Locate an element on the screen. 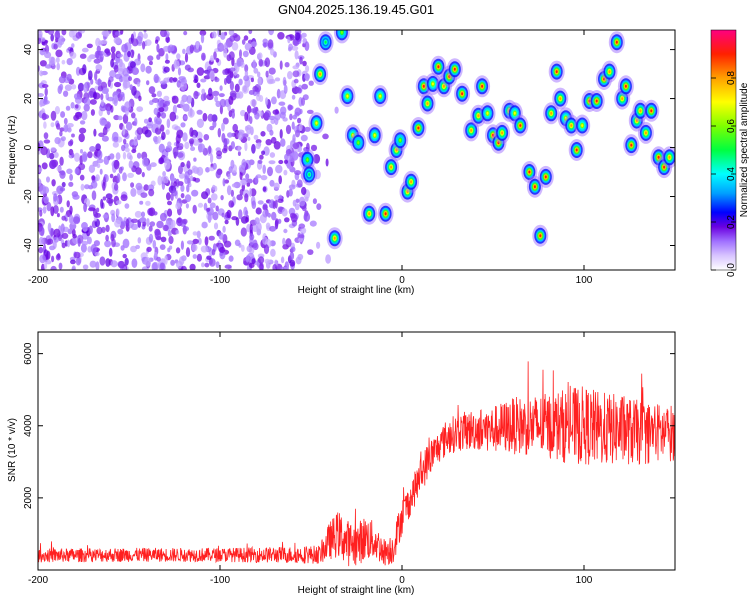 The height and width of the screenshot is (600, 750). heatmap-x-tick-label: -100 is located at coordinates (220, 280).